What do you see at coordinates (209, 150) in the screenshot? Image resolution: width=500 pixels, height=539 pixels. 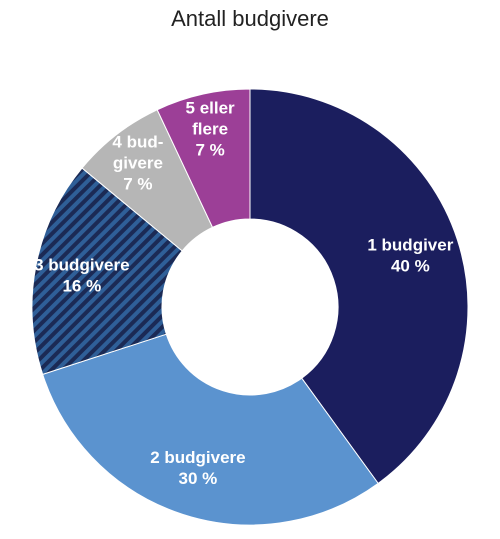 I see `slice-value-label-5: 7 %` at bounding box center [209, 150].